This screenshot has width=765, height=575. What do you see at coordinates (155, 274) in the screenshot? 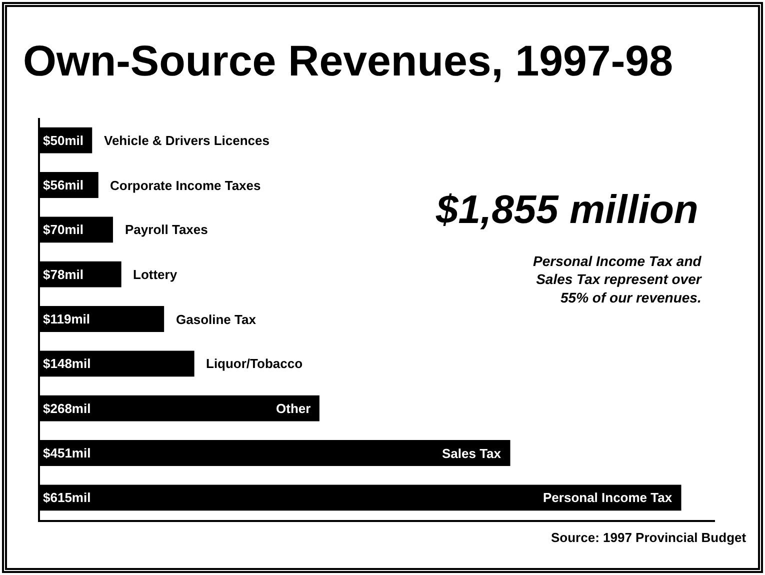
I see `y-tick-label: Lottery` at bounding box center [155, 274].